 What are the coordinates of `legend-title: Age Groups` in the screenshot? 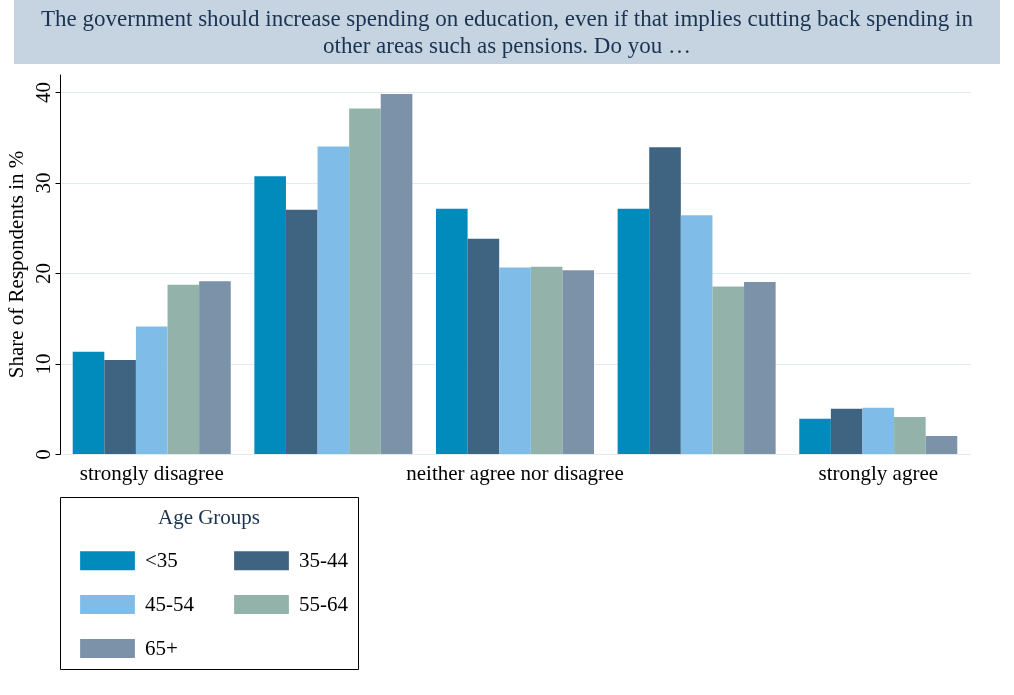 It's located at (209, 517).